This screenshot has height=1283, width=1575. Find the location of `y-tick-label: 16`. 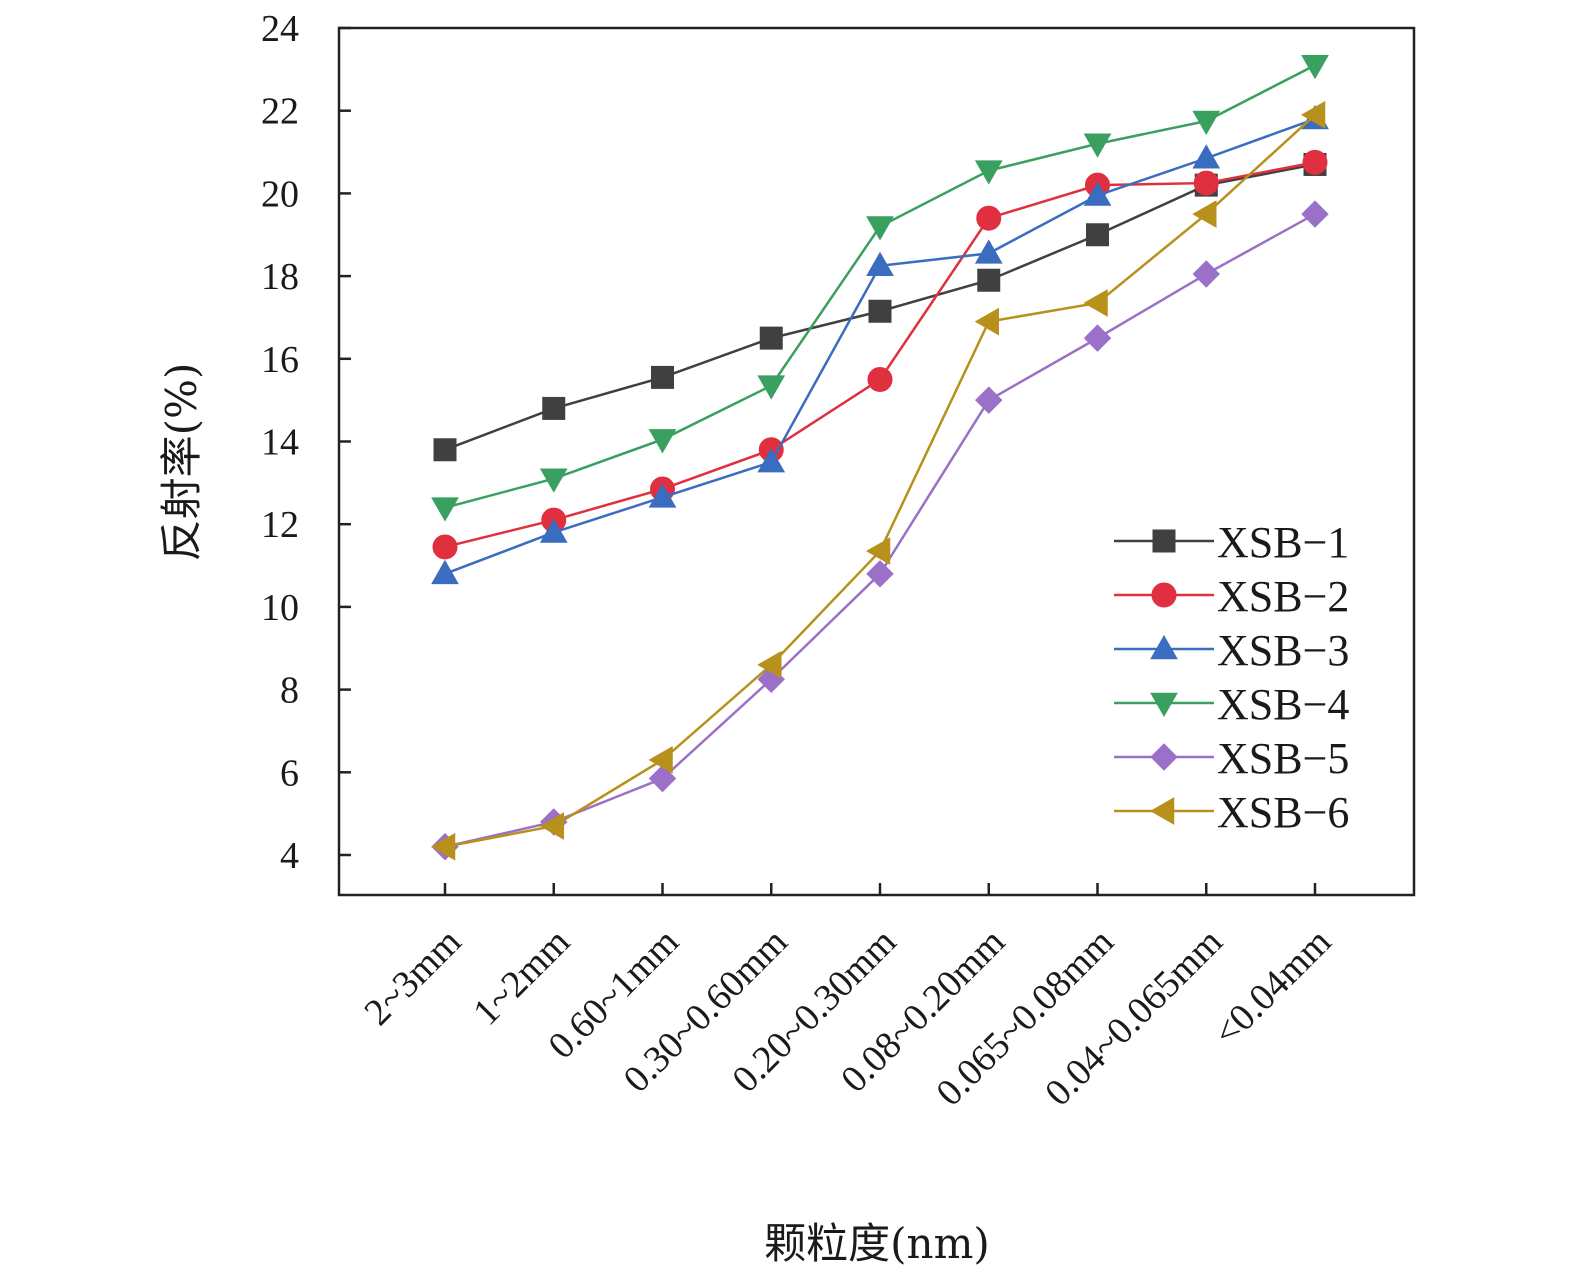

y-tick-label: 16 is located at coordinates (280, 360).